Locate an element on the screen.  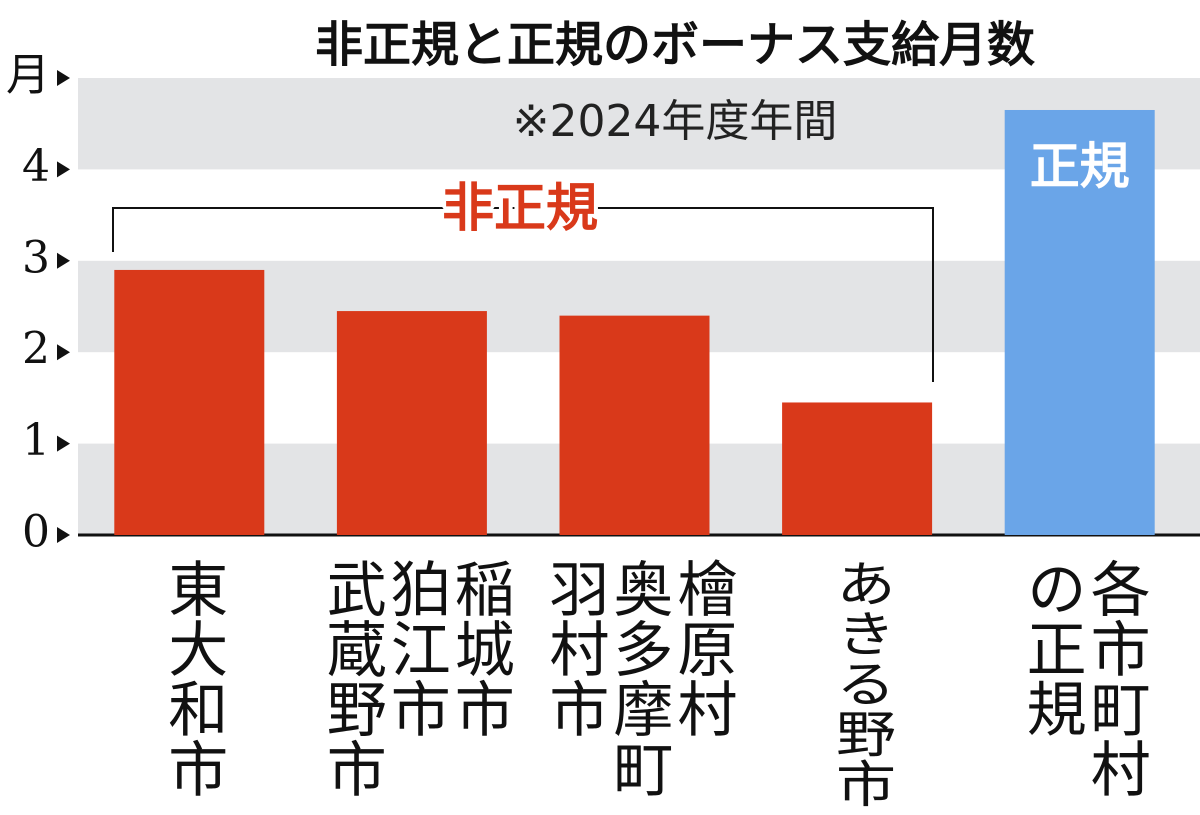
x-tick-label: 稲城市 is located at coordinates (479, 648).